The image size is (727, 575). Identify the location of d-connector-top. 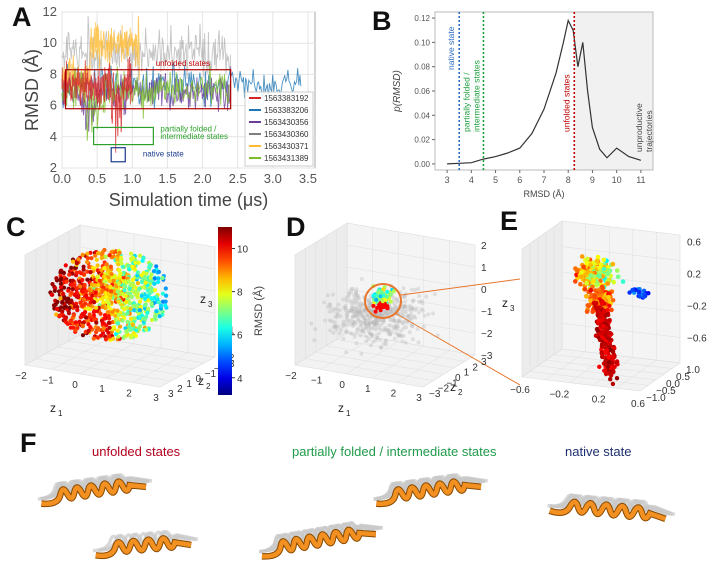
(460, 287).